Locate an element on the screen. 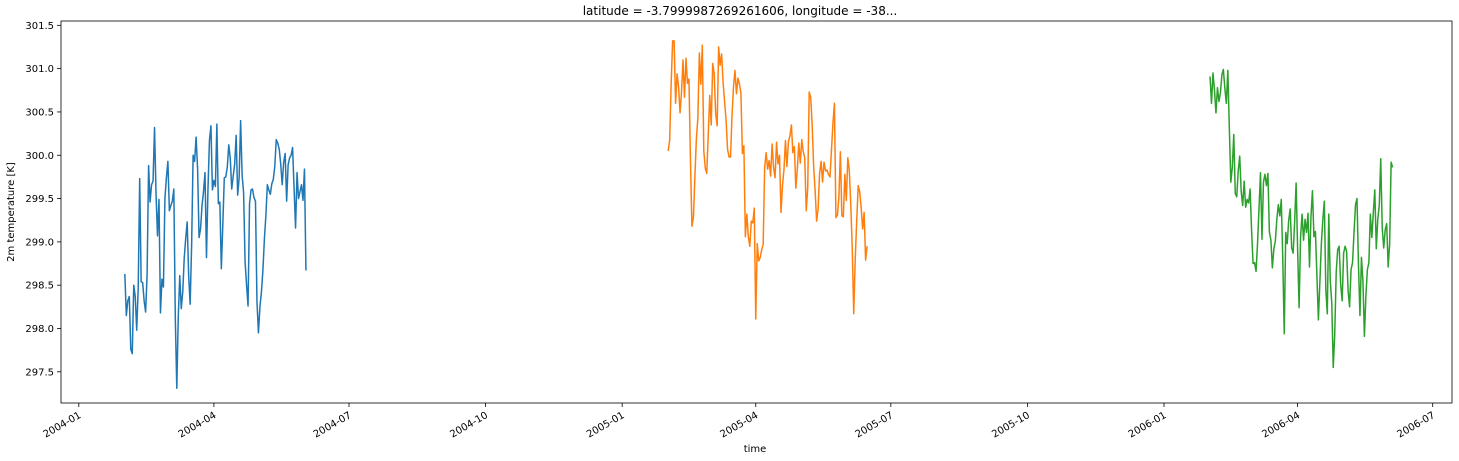  y-axis-label: 2m temperature [K] is located at coordinates (11, 212).